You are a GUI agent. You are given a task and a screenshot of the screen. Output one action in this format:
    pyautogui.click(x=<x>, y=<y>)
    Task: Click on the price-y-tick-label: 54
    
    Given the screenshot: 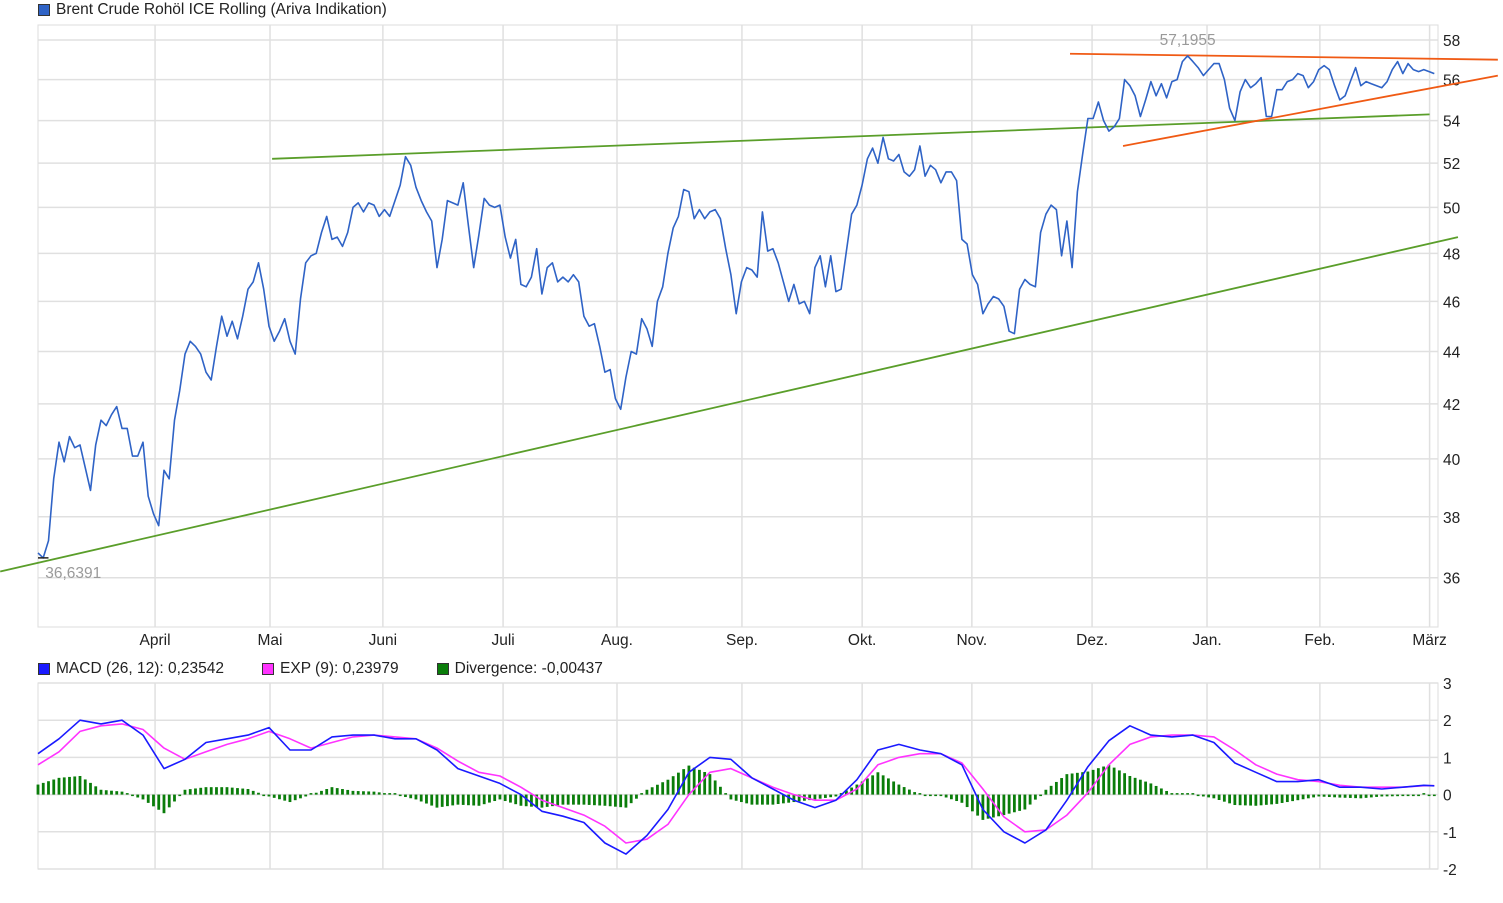 What is the action you would take?
    pyautogui.click(x=1452, y=122)
    